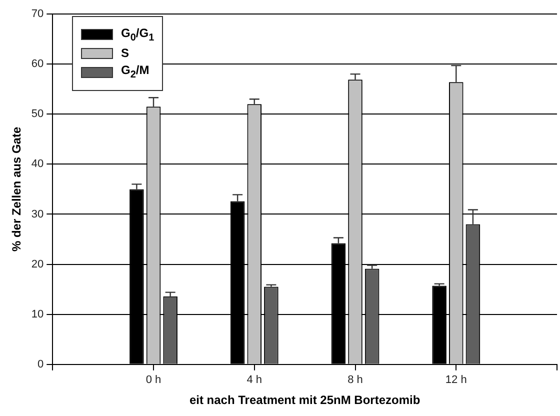 Image resolution: width=560 pixels, height=416 pixels. I want to click on y-tick-label: 10, so click(37, 314).